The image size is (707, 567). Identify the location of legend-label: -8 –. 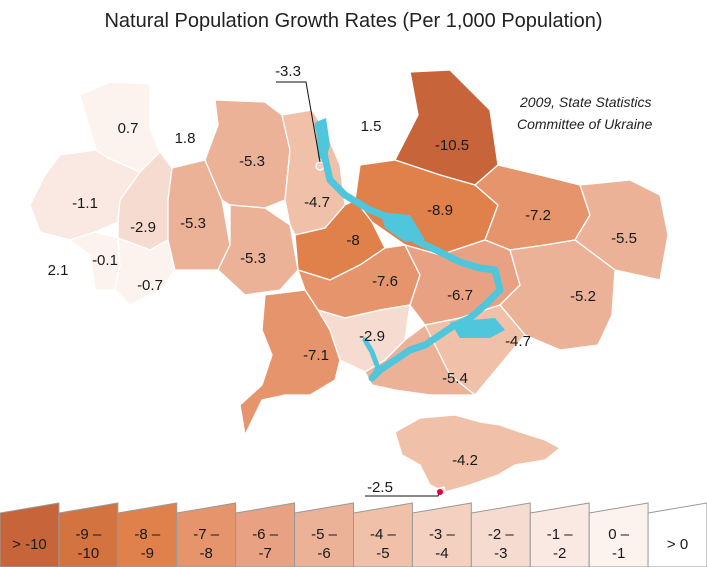
(147, 534).